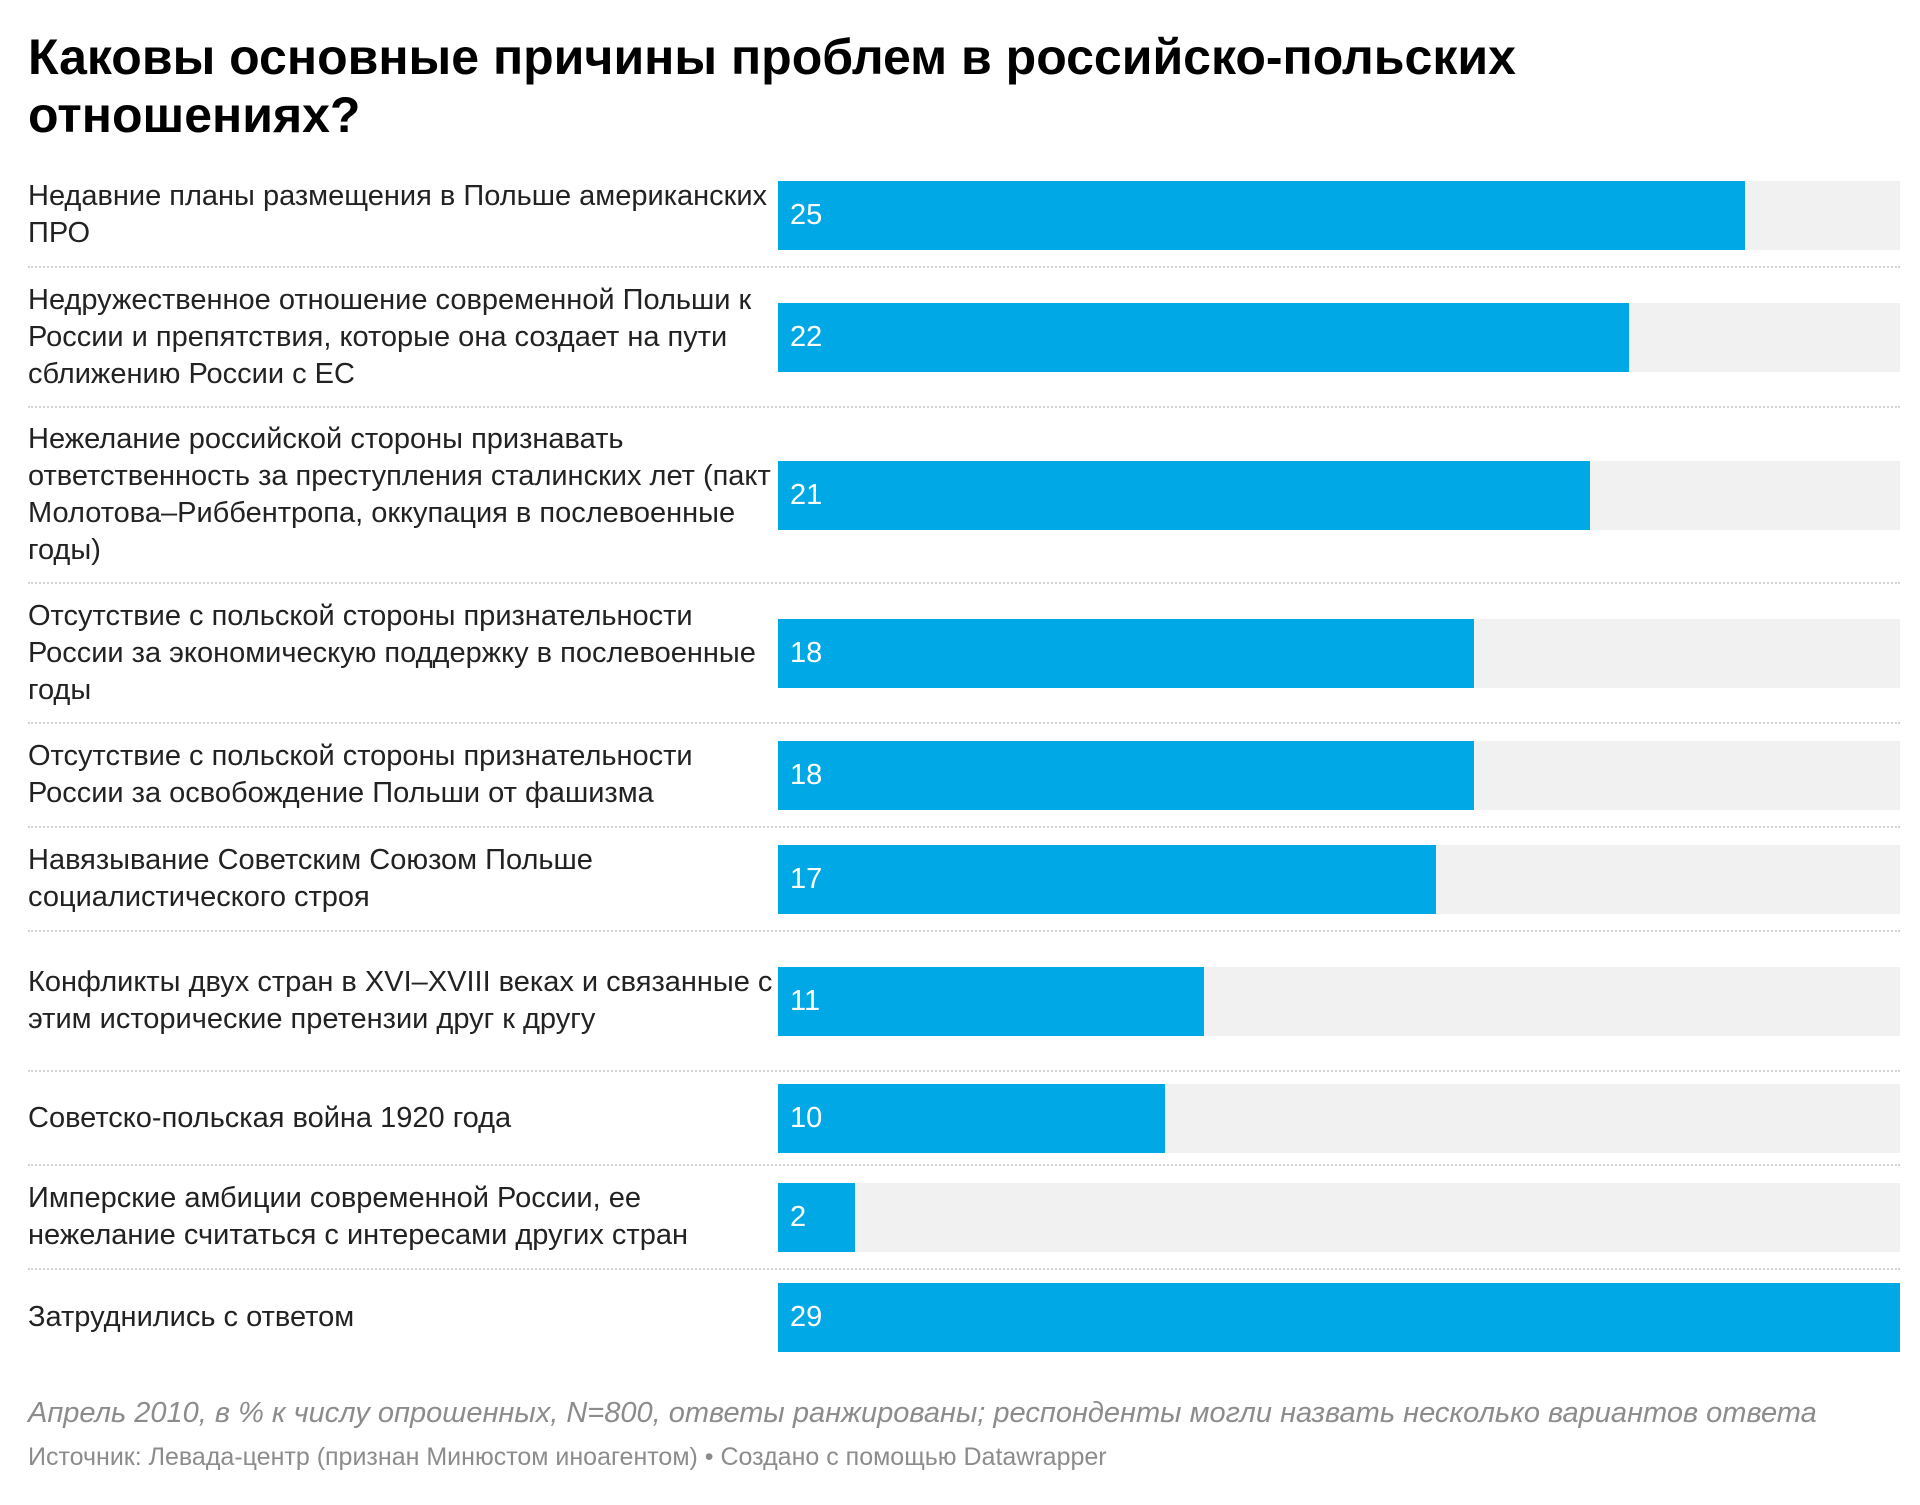 This screenshot has height=1505, width=1920. I want to click on bar-track: 25, so click(1339, 215).